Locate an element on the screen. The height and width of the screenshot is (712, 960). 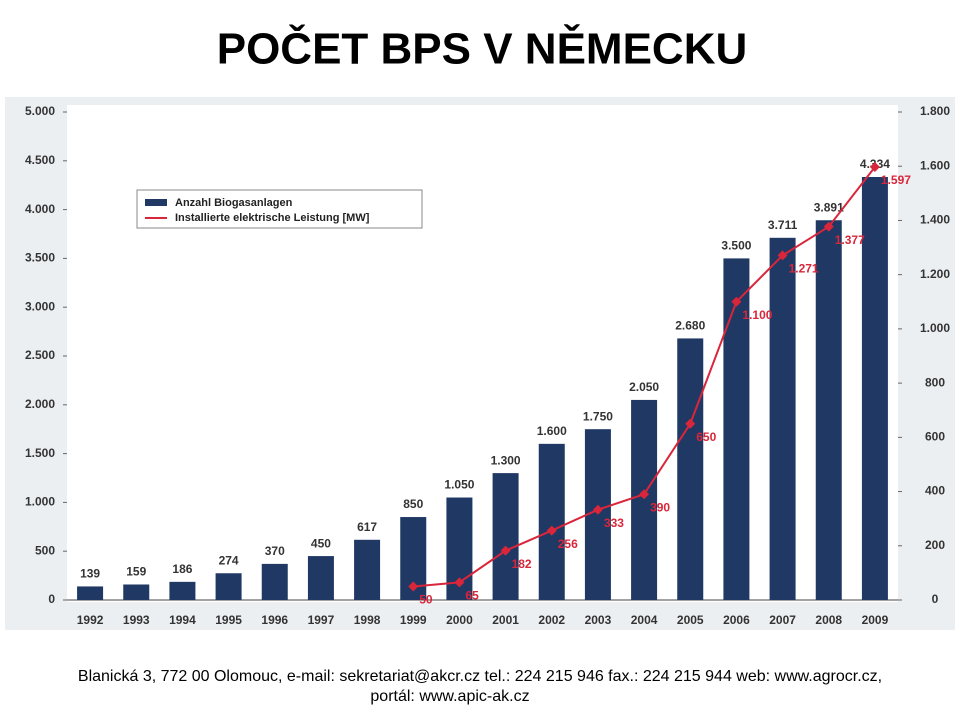
bar-value-label: 1.050 is located at coordinates (459, 485).